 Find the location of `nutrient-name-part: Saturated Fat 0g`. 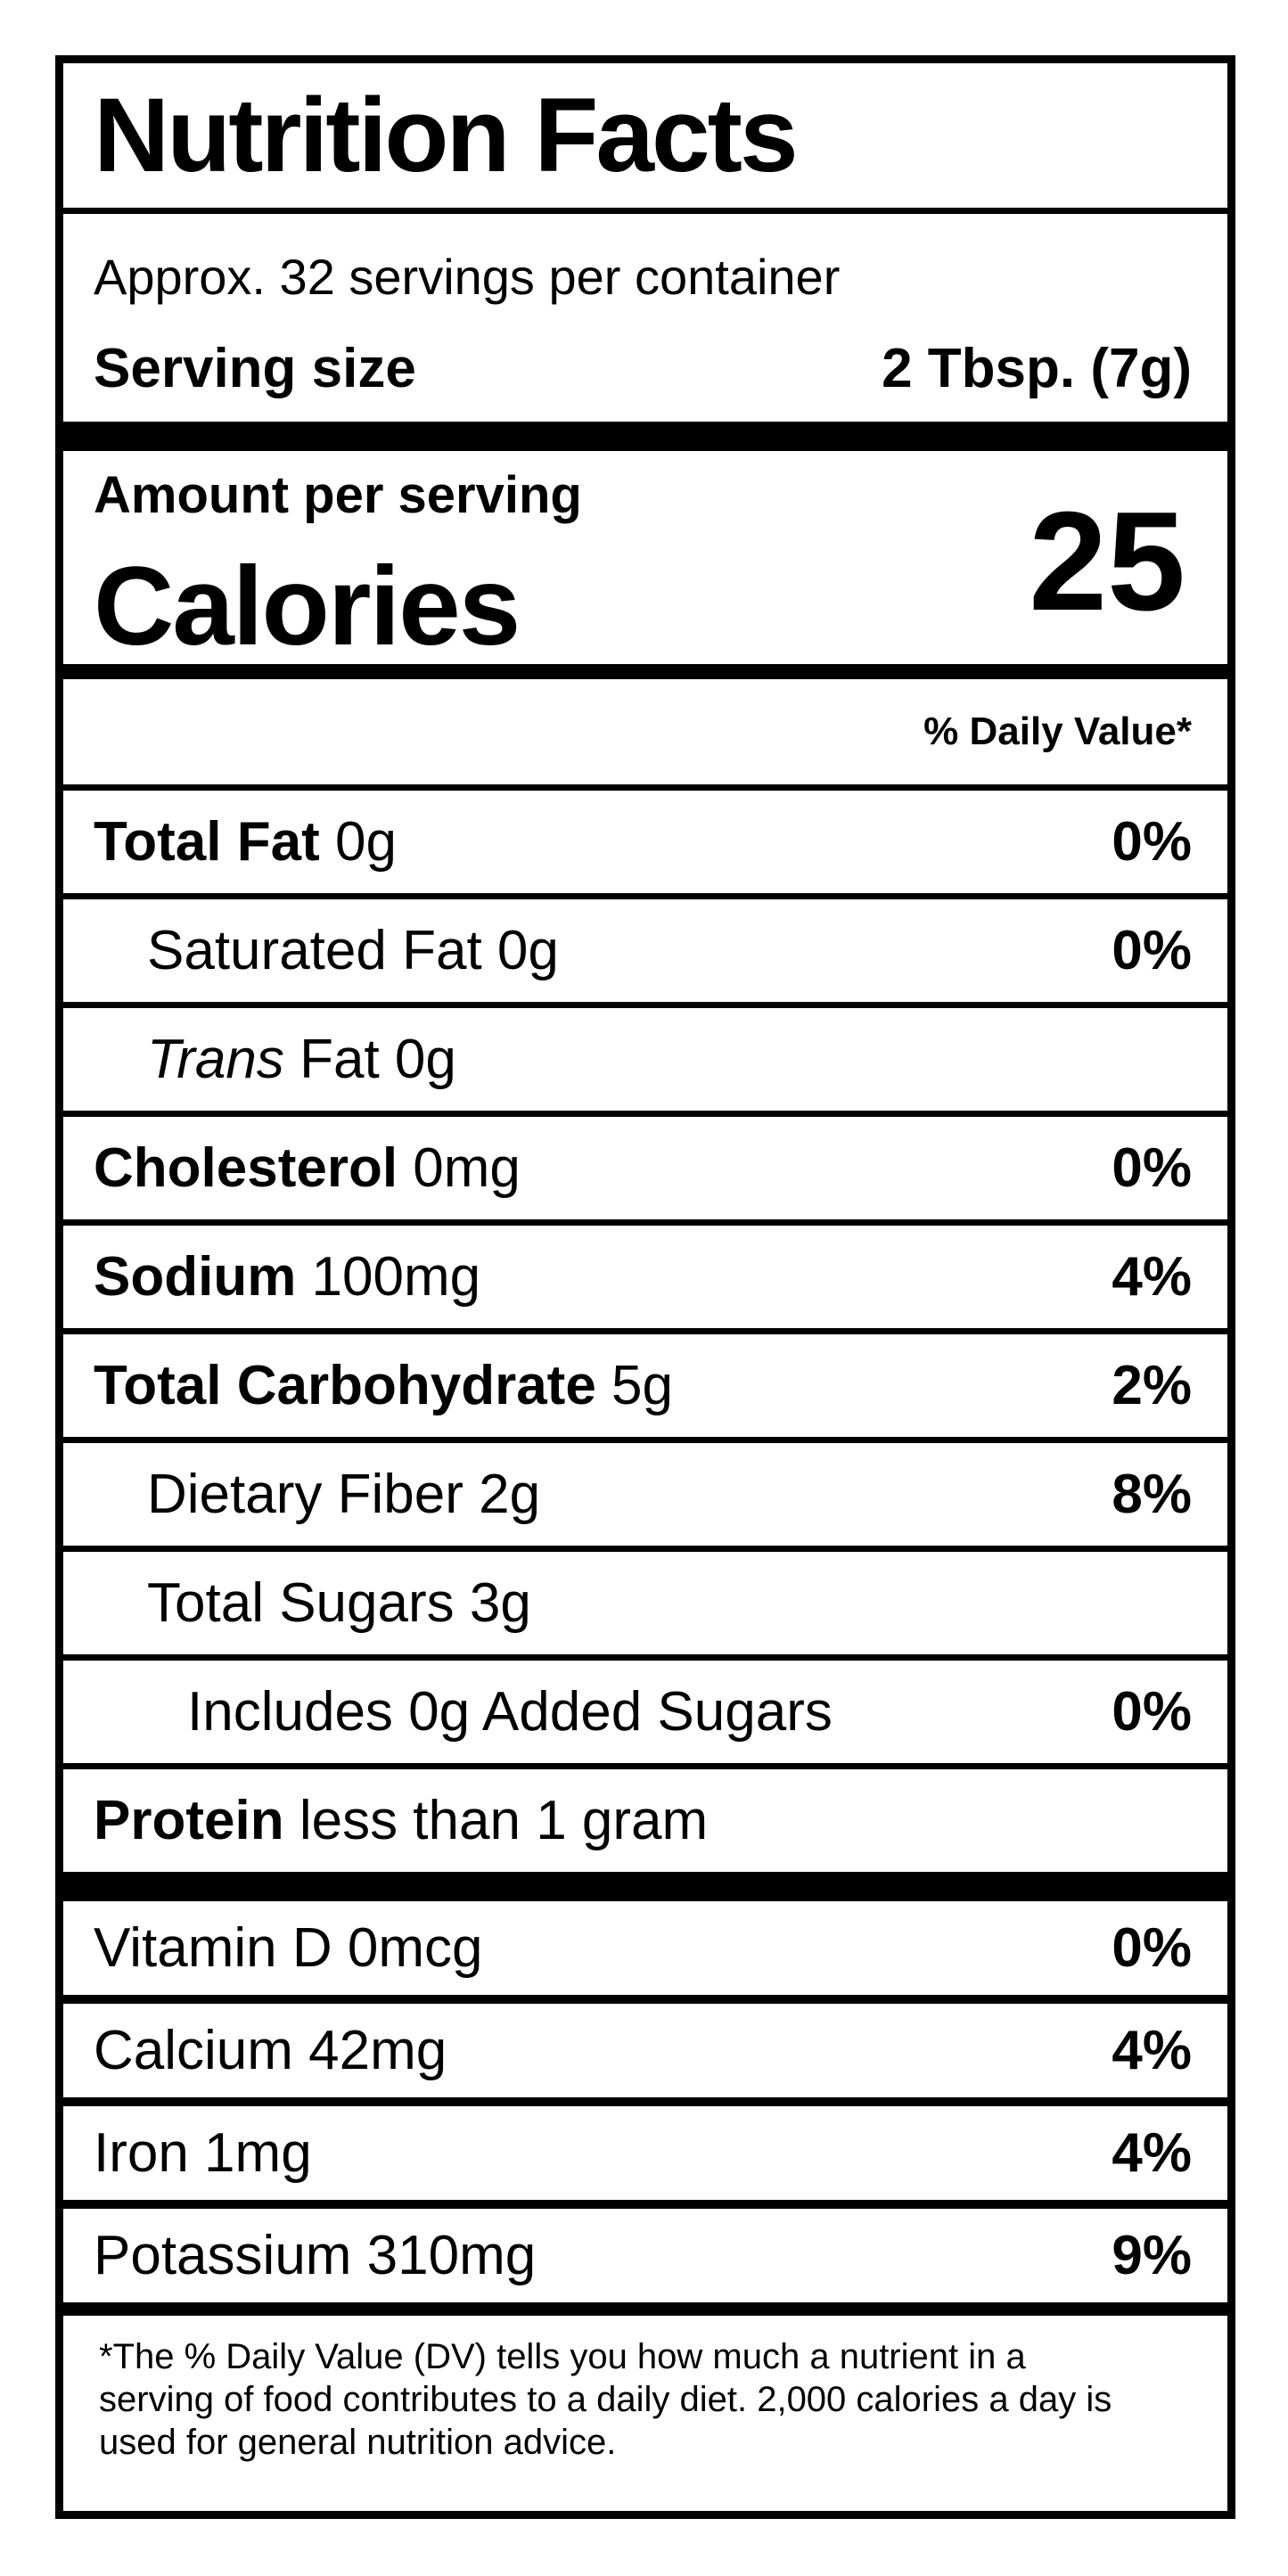

nutrient-name-part: Saturated Fat 0g is located at coordinates (353, 951).